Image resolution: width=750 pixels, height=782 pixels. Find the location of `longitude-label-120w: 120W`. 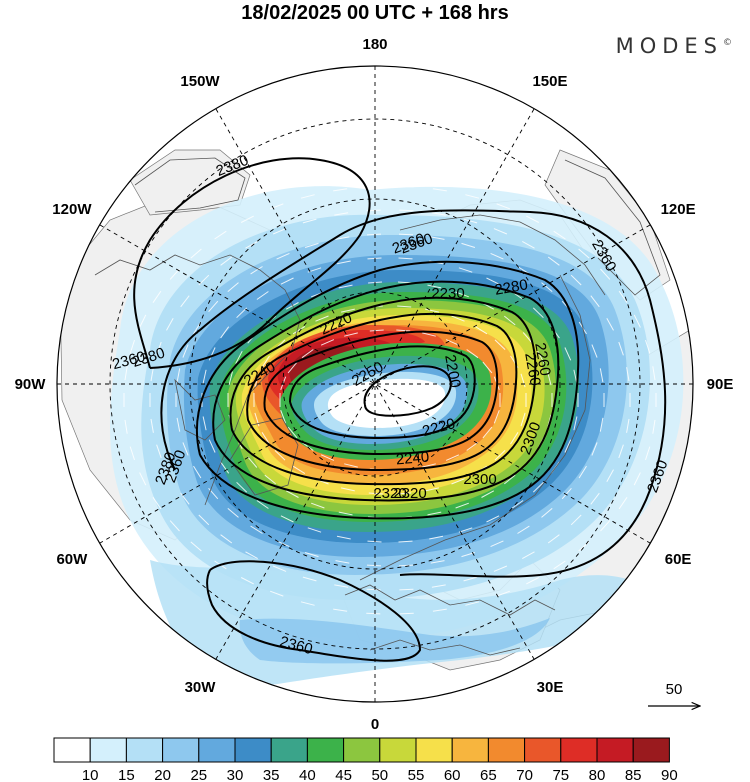

longitude-label-120w: 120W is located at coordinates (72, 209).